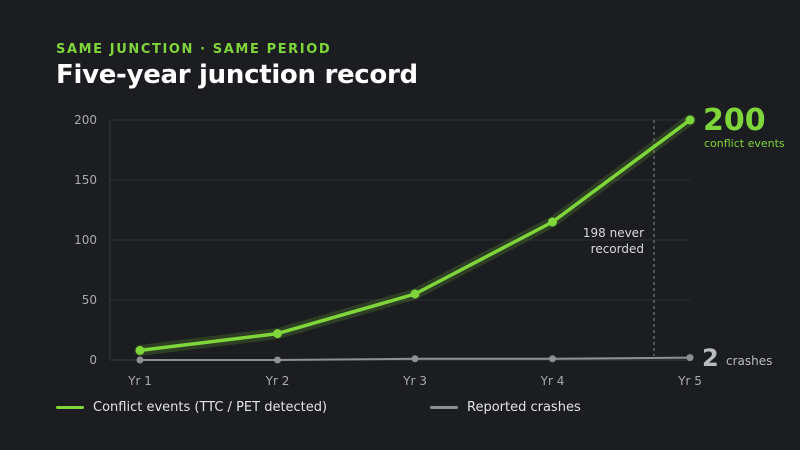 The height and width of the screenshot is (450, 800). What do you see at coordinates (194, 49) in the screenshot?
I see `chart-eyebrow: SAME JUNCTION · SAME PERIOD` at bounding box center [194, 49].